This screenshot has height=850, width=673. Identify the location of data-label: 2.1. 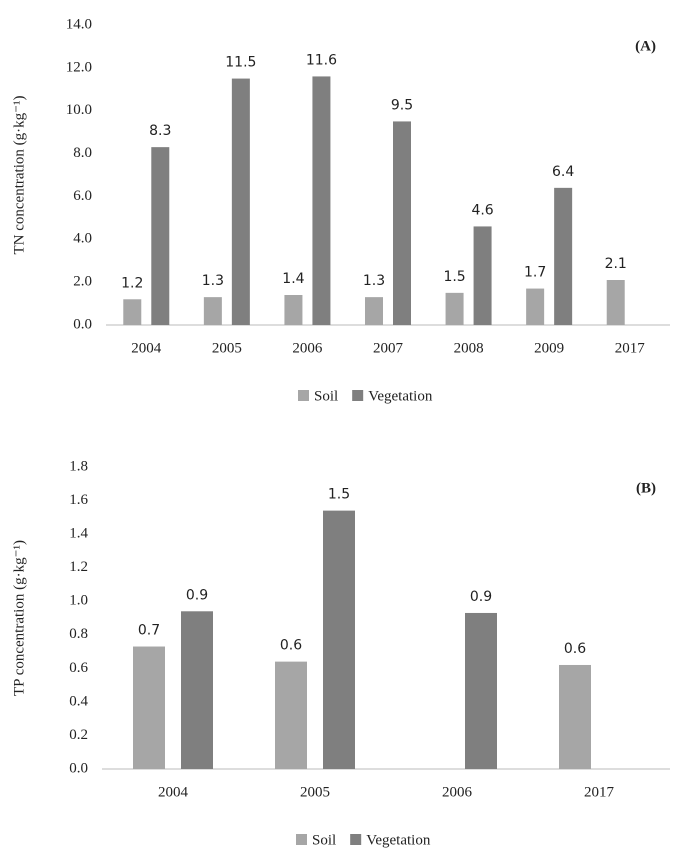
(616, 264).